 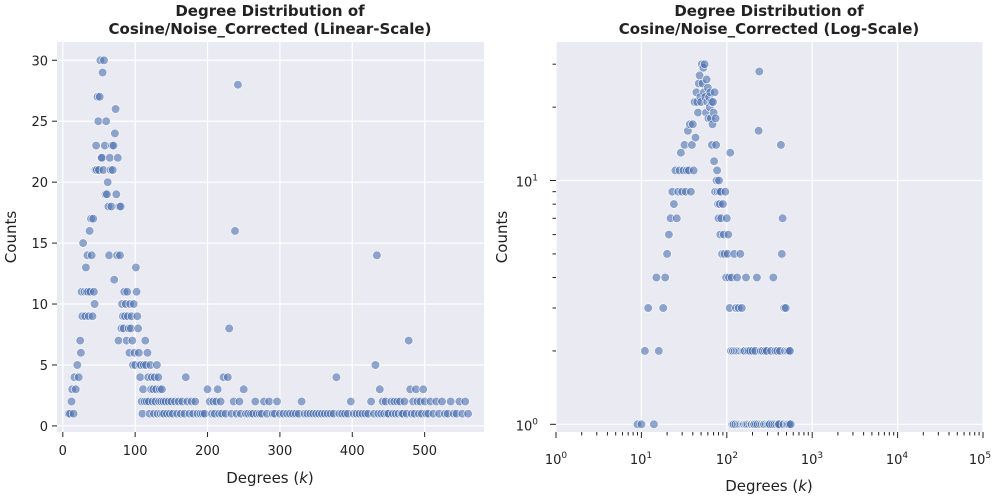 I want to click on right-xtick-base-3: 10, so click(x=809, y=460).